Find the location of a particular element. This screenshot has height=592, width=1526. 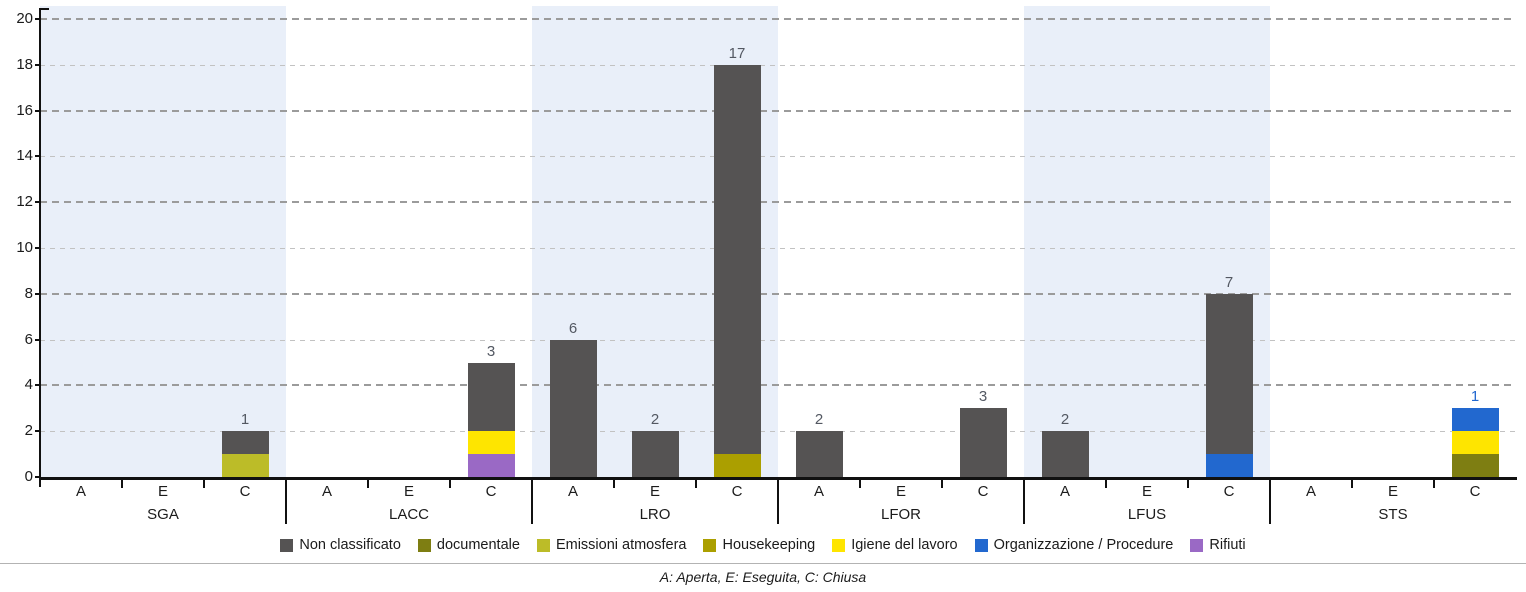

legend-label: Organizzazione / Procedure is located at coordinates (1083, 545).